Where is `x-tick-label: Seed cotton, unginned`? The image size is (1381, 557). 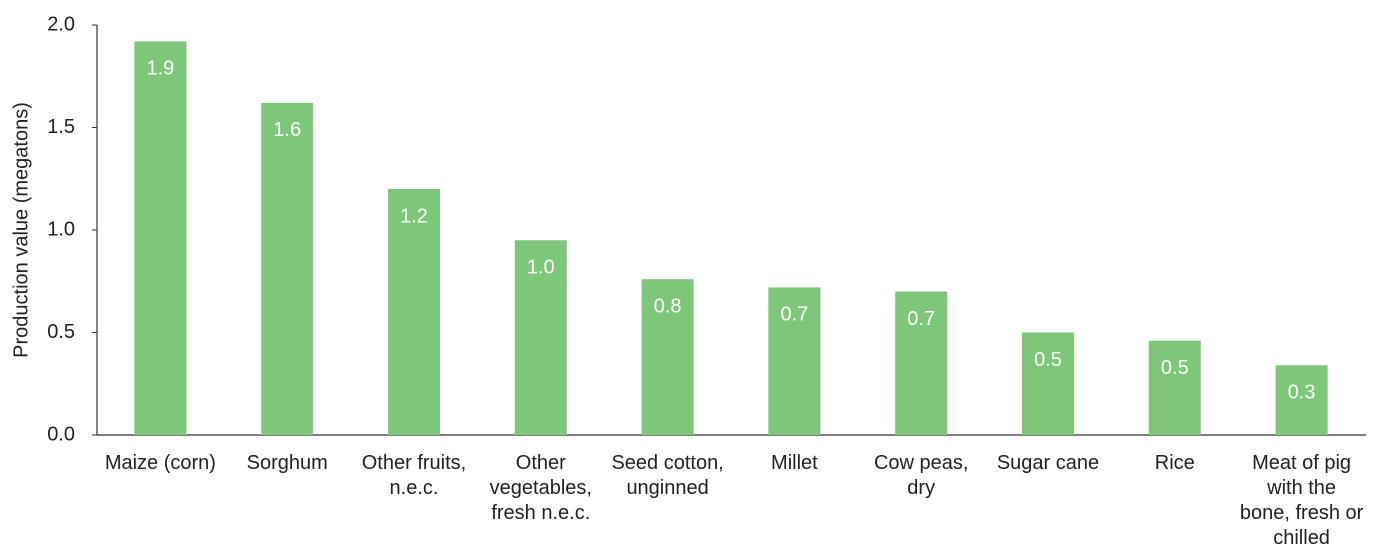
x-tick-label: Seed cotton, unginned is located at coordinates (667, 475).